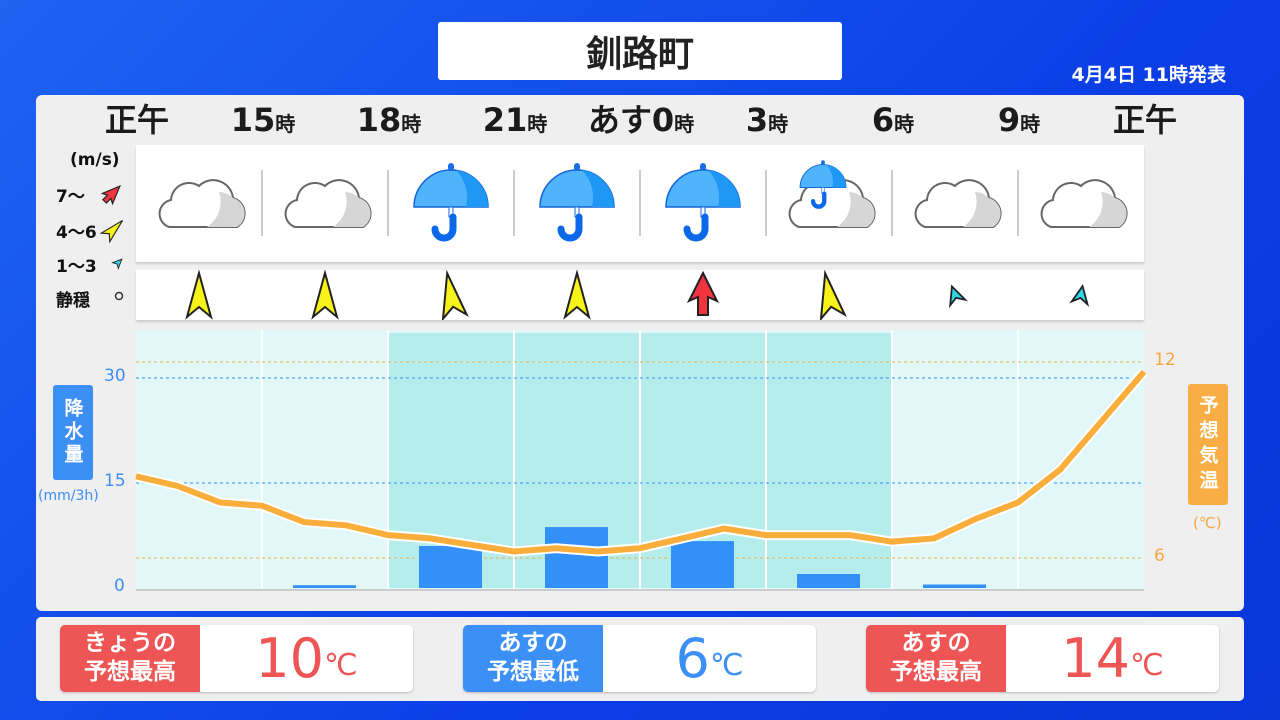 Image resolution: width=1280 pixels, height=720 pixels. I want to click on summary-label: あすの 予想最低, so click(533, 658).